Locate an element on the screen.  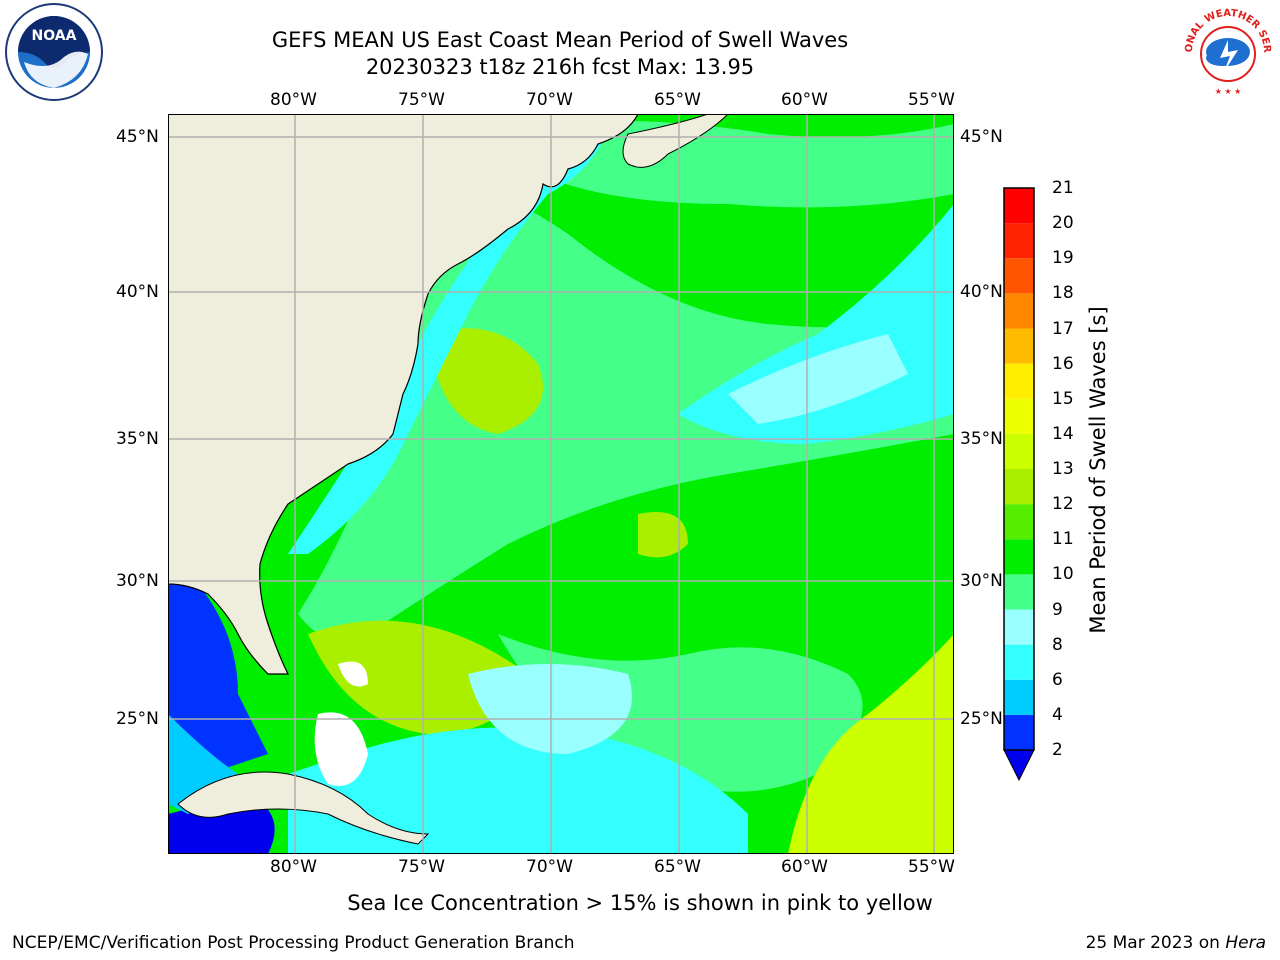
land-cuba is located at coordinates (303, 808).